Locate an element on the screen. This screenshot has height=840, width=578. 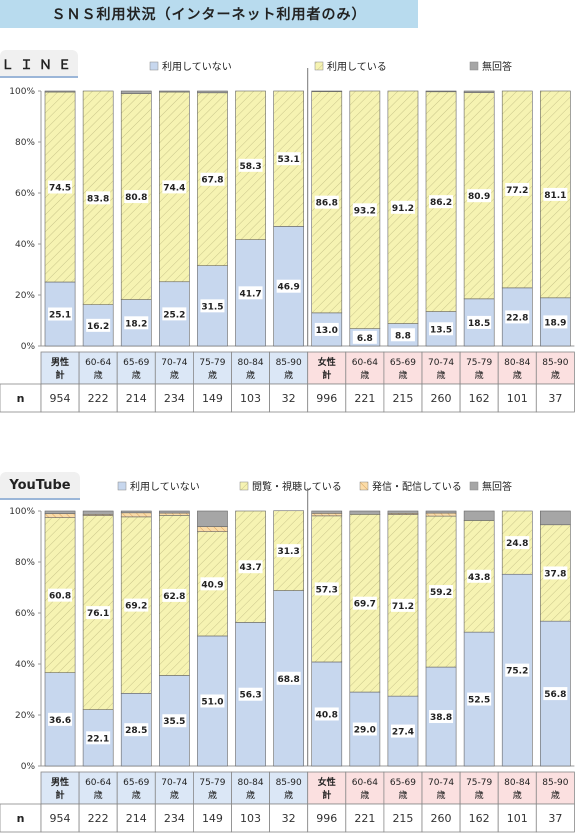
y-tick-label: 100% is located at coordinates (22, 92).